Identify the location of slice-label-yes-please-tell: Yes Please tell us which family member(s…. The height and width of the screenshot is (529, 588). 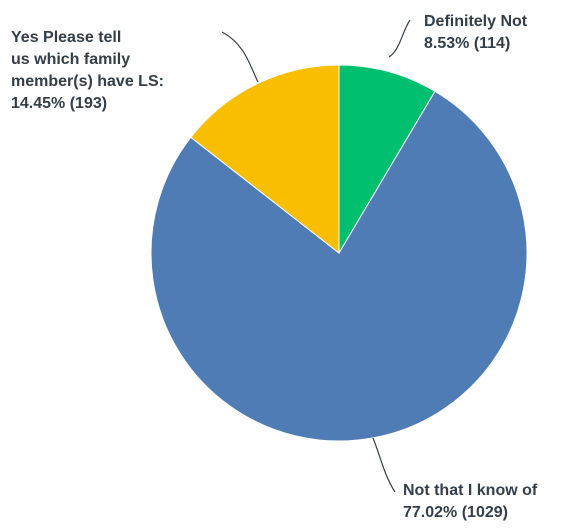
(89, 70).